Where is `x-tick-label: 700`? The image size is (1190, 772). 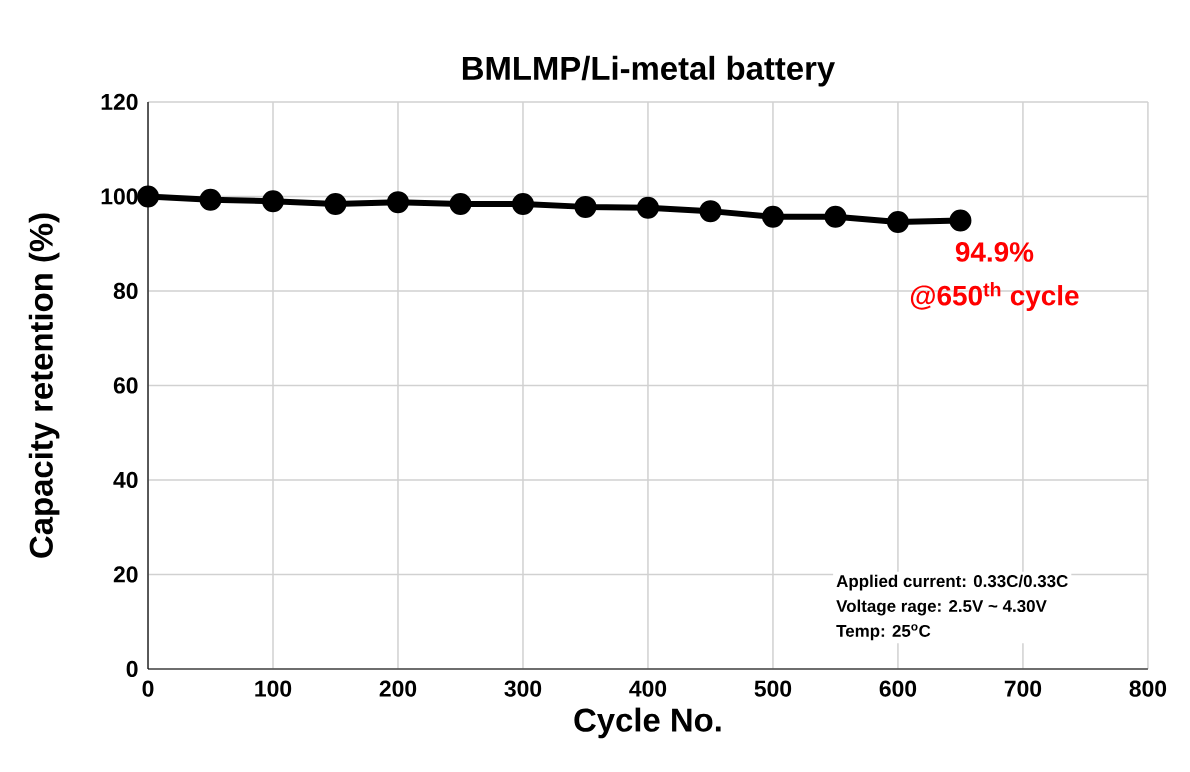 x-tick-label: 700 is located at coordinates (1023, 688).